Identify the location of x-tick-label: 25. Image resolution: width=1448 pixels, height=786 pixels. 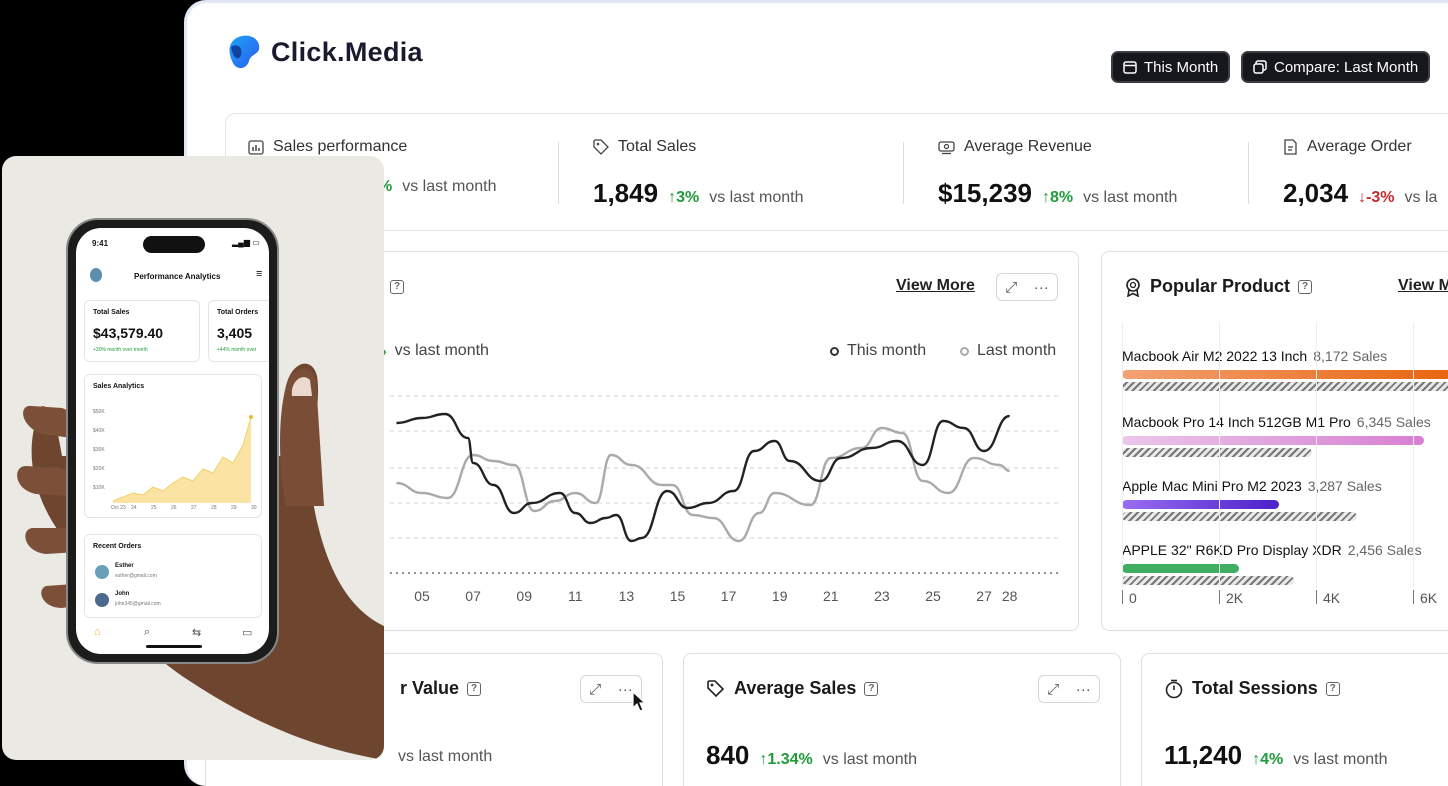
(933, 596).